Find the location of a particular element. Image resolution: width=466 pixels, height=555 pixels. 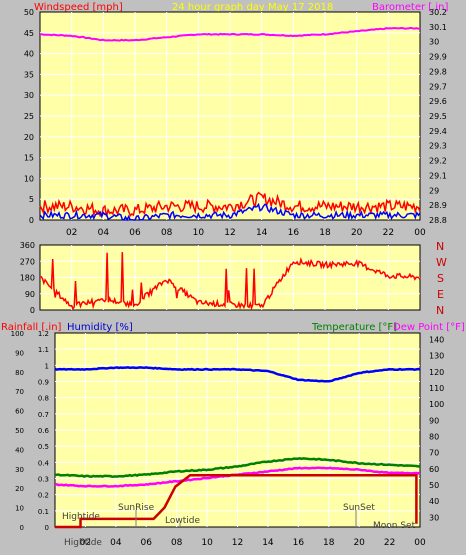

rain-ytick-1.2: 1.2 is located at coordinates (43, 334).